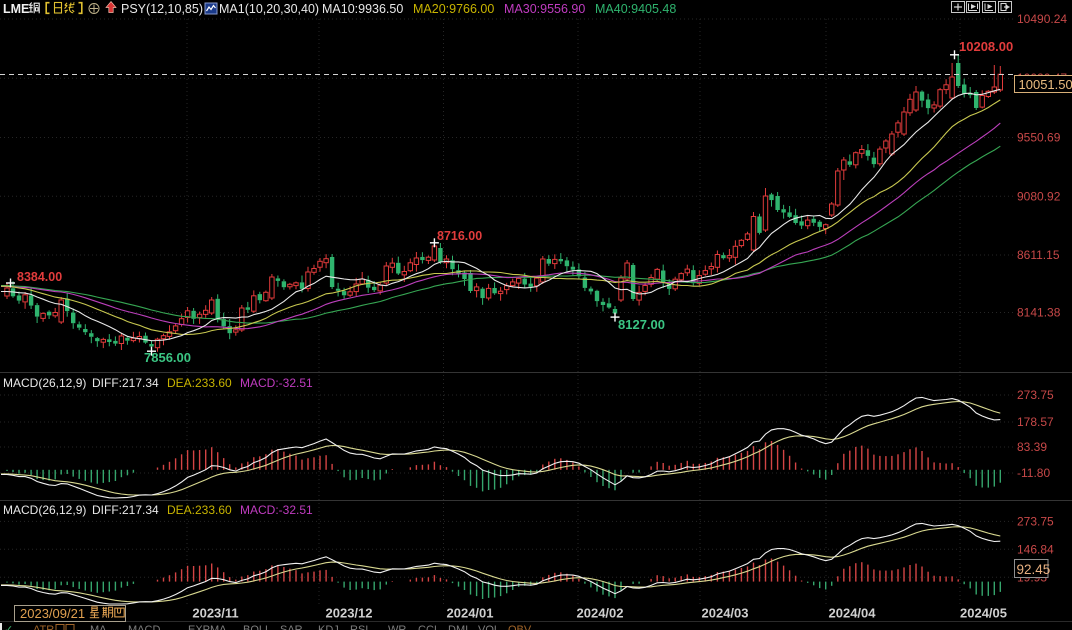 Image resolution: width=1072 pixels, height=630 pixels. What do you see at coordinates (362, 9) in the screenshot?
I see `svg-text: MA10:9936.50` at bounding box center [362, 9].